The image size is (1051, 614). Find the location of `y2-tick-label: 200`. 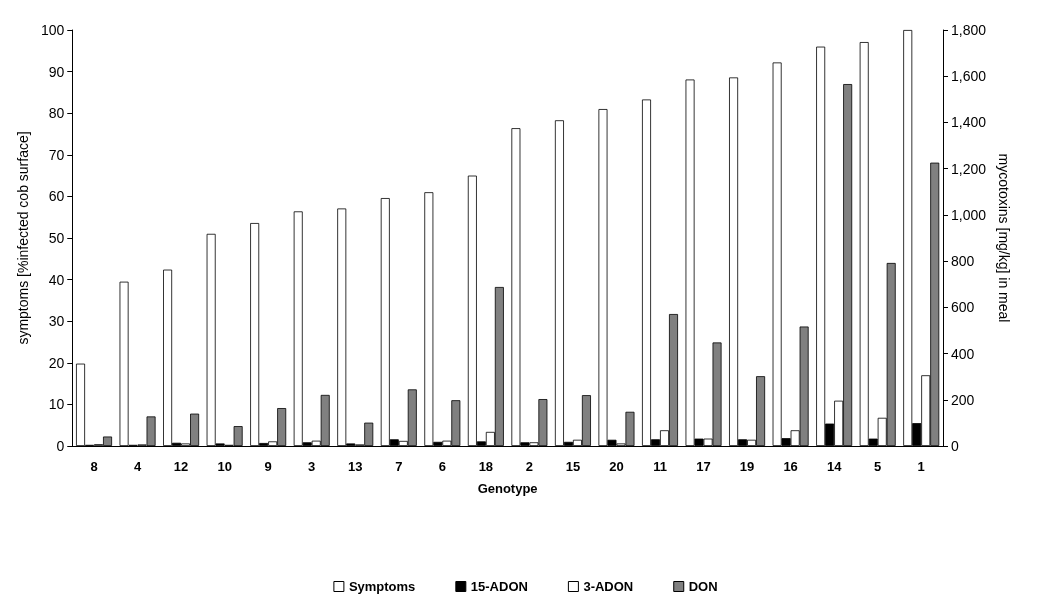

y2-tick-label: 200 is located at coordinates (963, 399).